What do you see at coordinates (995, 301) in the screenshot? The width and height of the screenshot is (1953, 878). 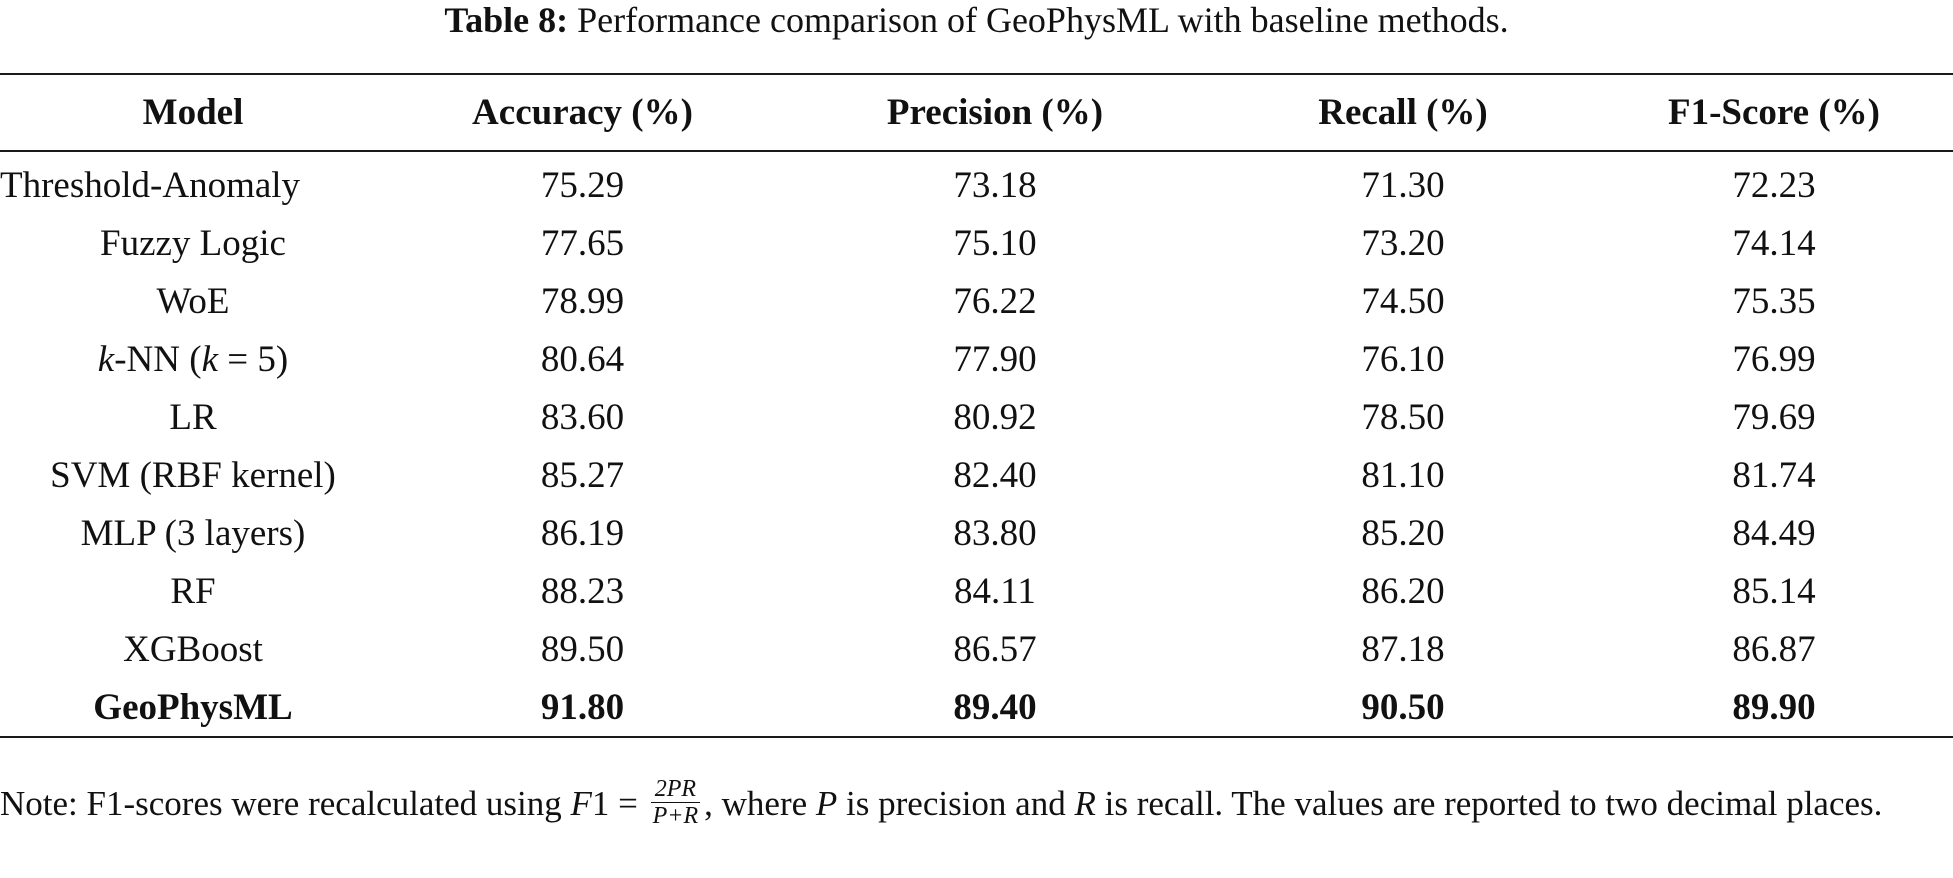 I see `cell-precision: 76.22` at bounding box center [995, 301].